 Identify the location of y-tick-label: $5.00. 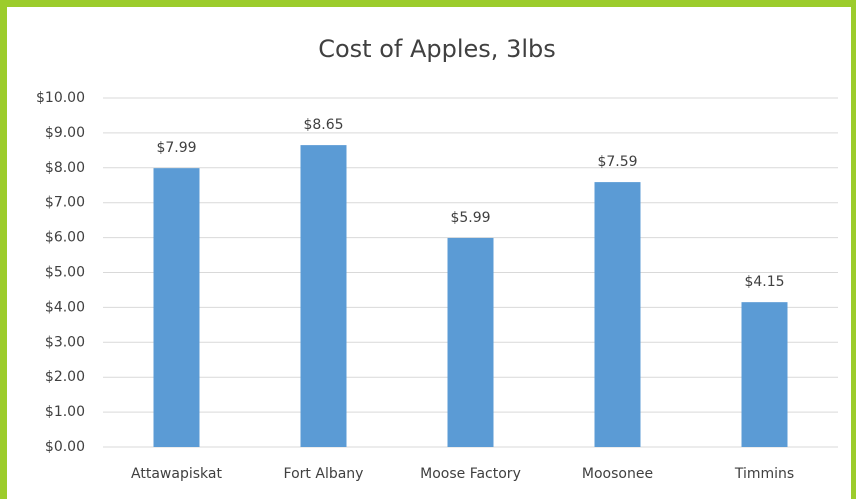
(65, 273).